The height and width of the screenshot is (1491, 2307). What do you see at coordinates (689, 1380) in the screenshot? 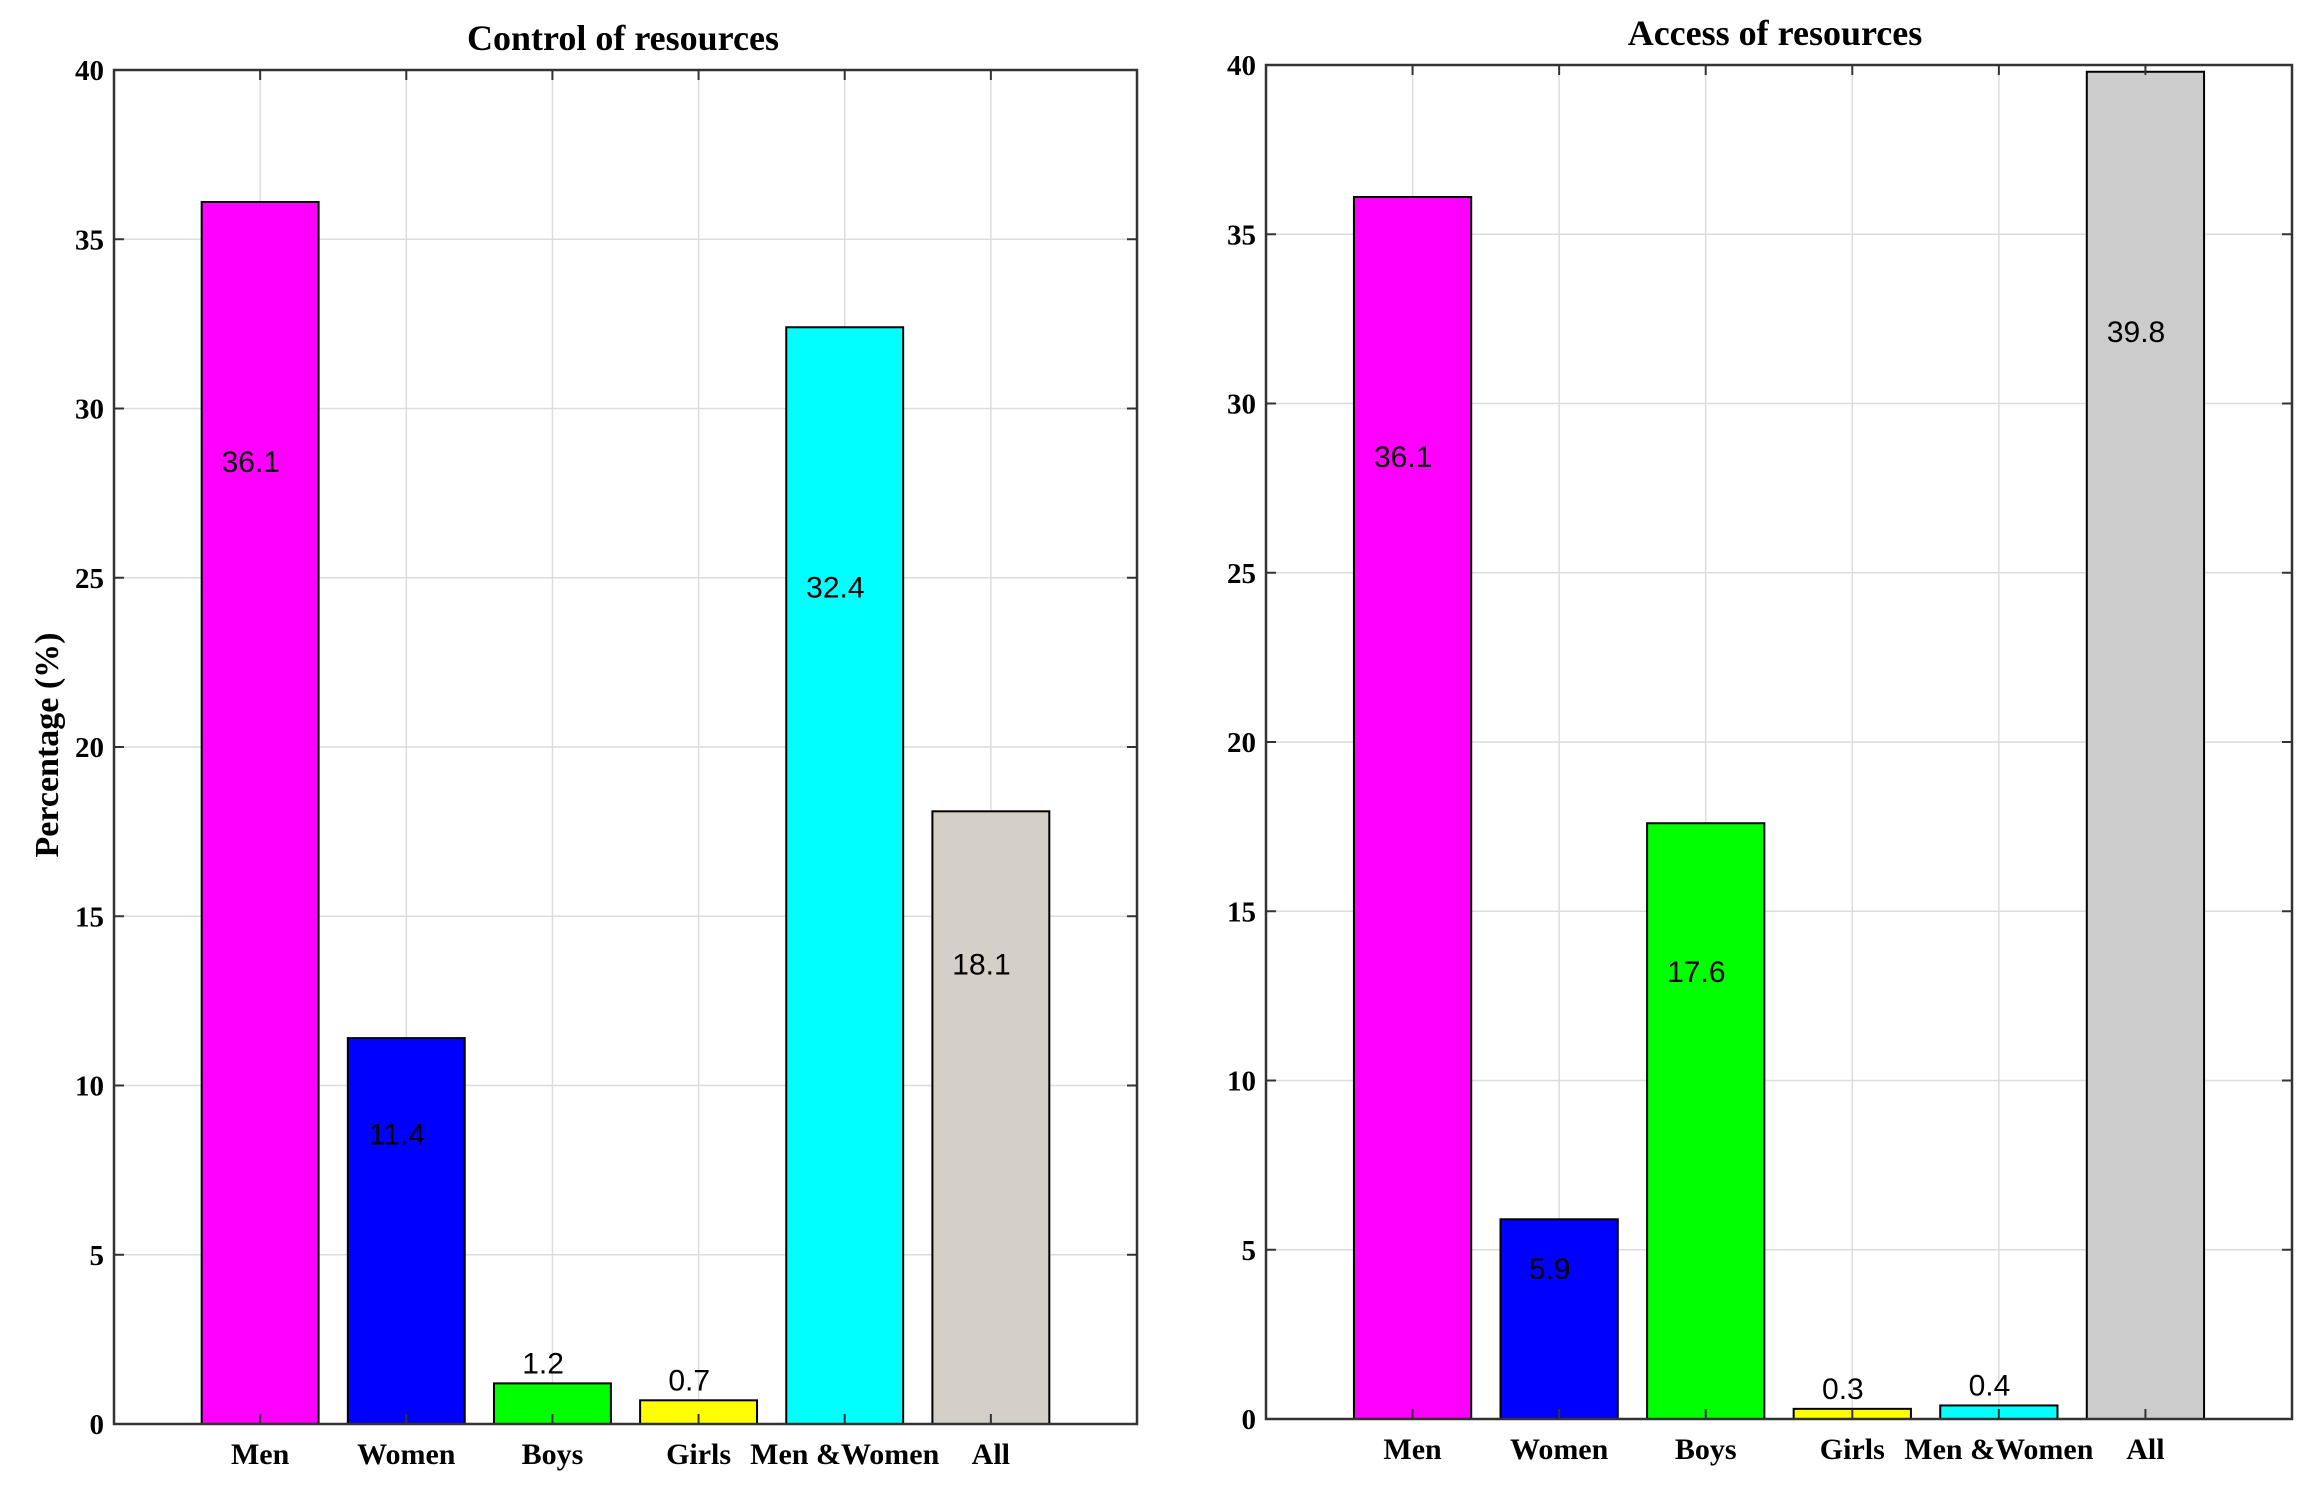
I see `data-label: 0.7` at bounding box center [689, 1380].